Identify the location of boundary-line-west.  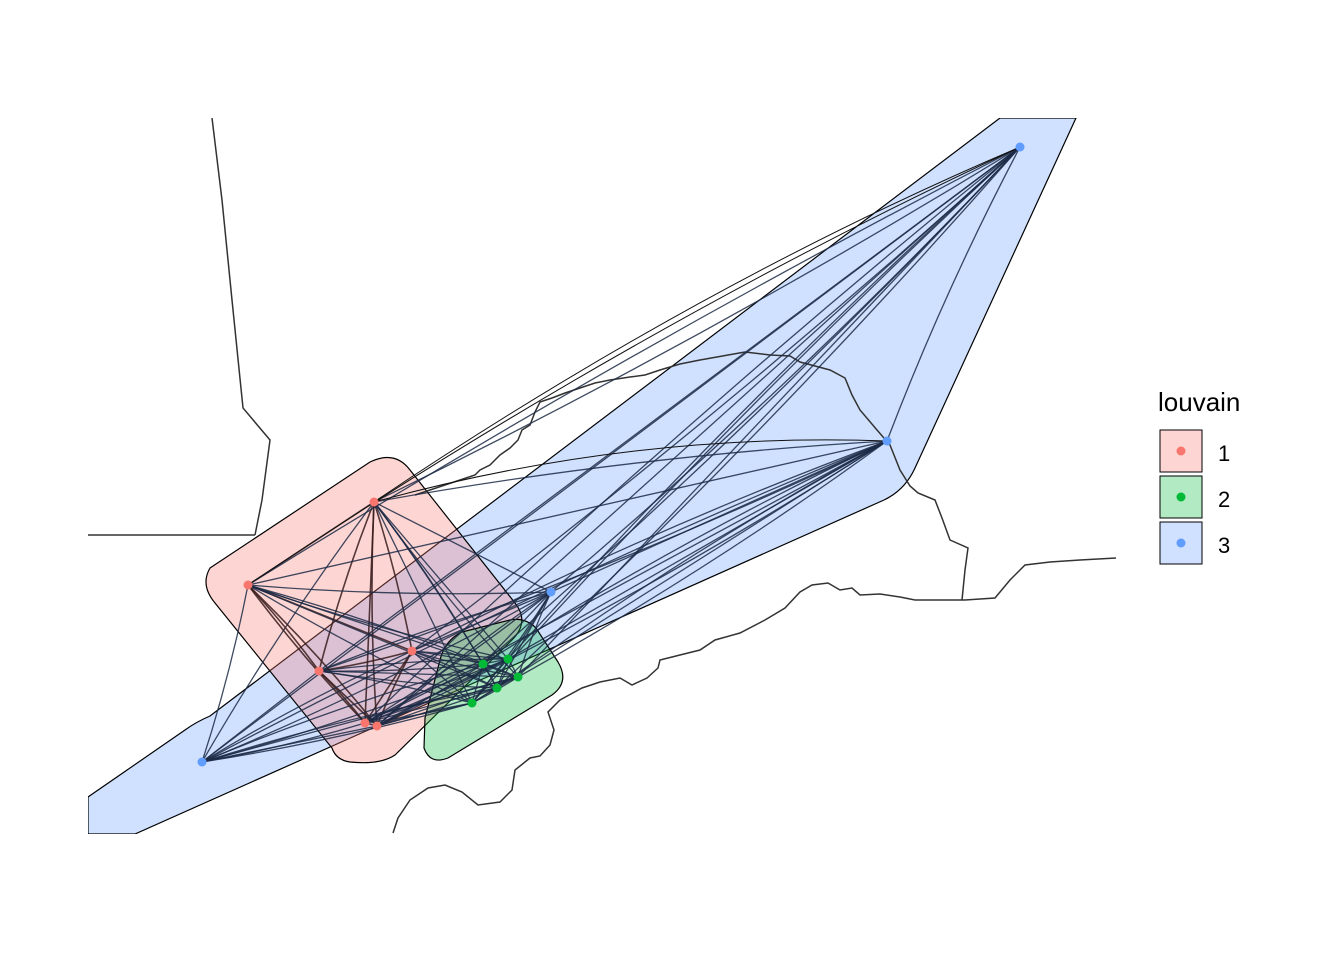
(241, 327).